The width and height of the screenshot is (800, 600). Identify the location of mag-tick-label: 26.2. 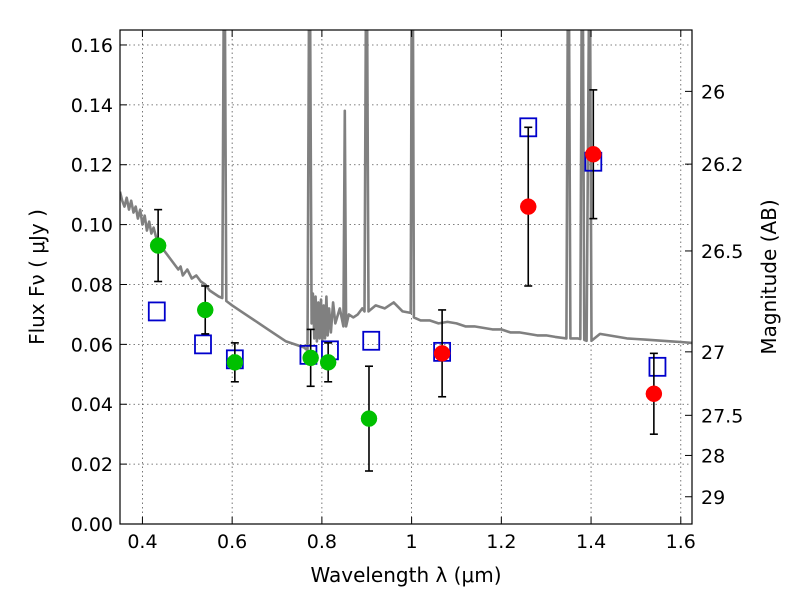
(722, 165).